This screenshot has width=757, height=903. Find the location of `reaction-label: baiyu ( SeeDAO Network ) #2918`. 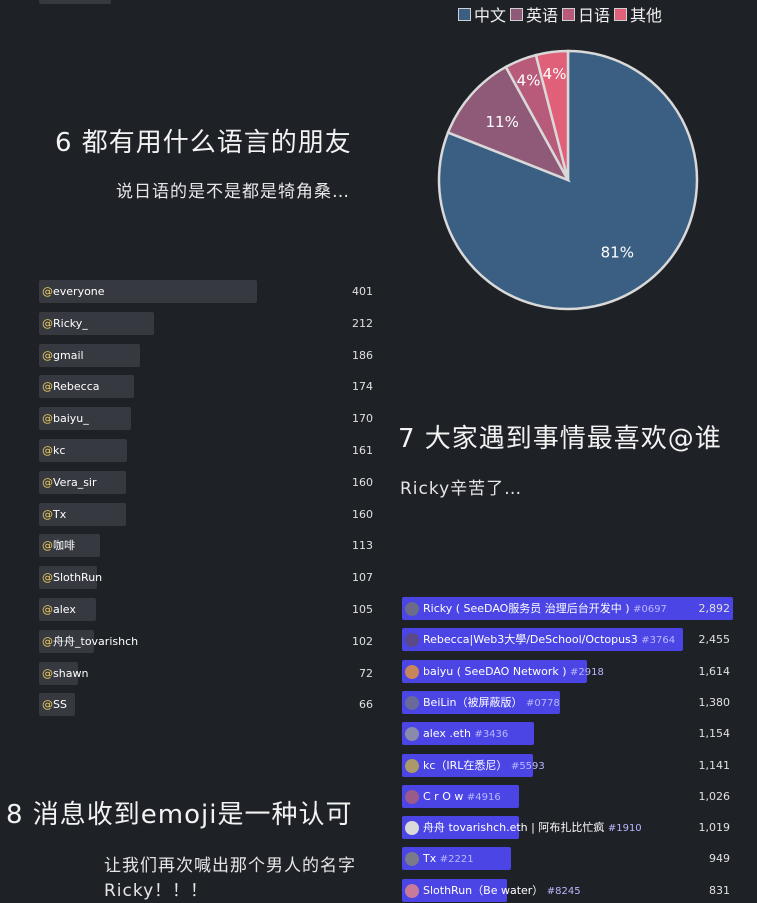

reaction-label: baiyu ( SeeDAO Network ) #2918 is located at coordinates (504, 672).